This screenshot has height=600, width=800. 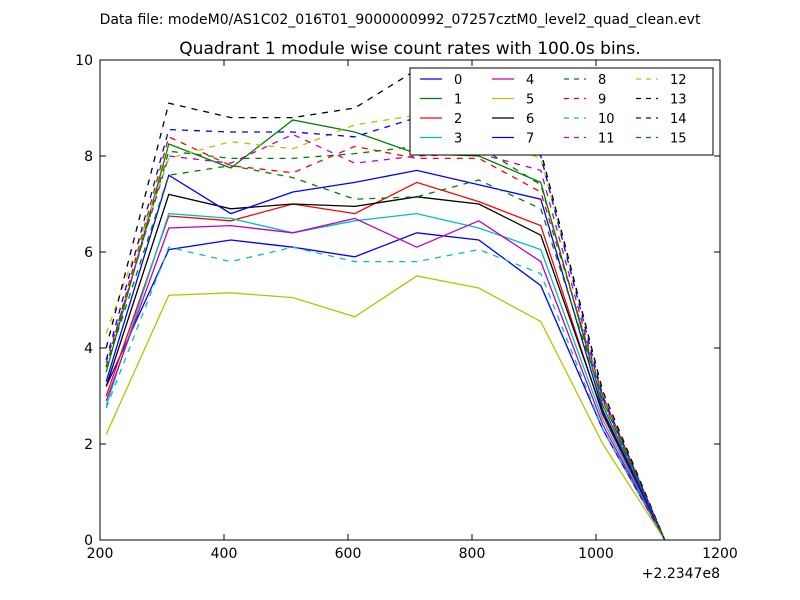 I want to click on legend-label-3: 3, so click(x=458, y=139).